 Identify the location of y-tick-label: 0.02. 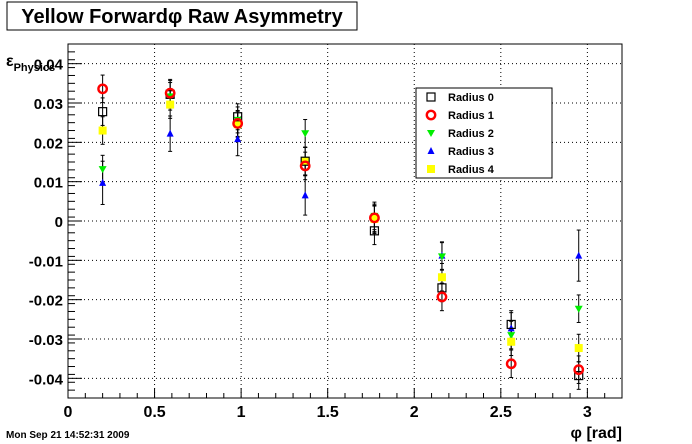
(48, 143).